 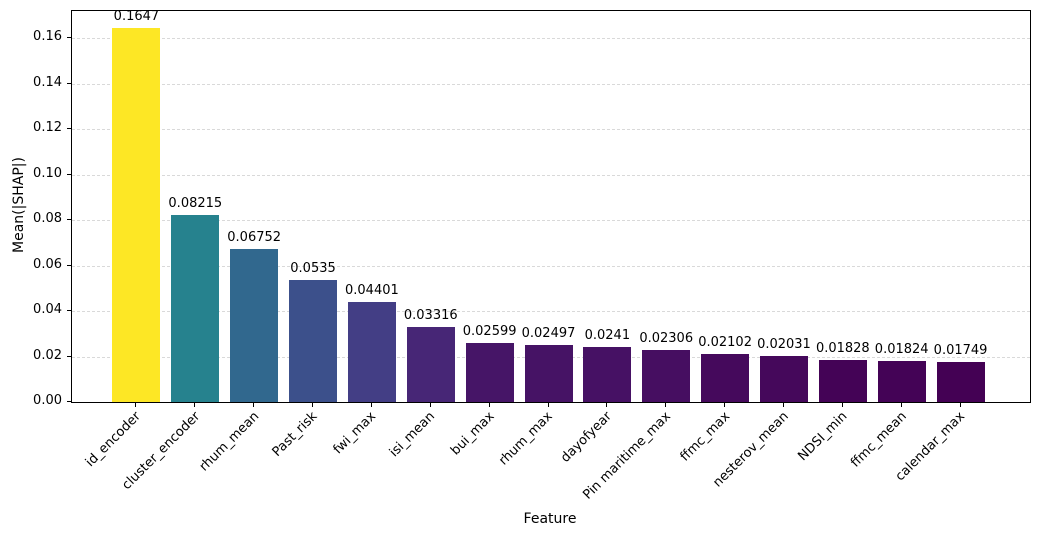 What do you see at coordinates (47, 128) in the screenshot?
I see `y-tick-label: 0.12` at bounding box center [47, 128].